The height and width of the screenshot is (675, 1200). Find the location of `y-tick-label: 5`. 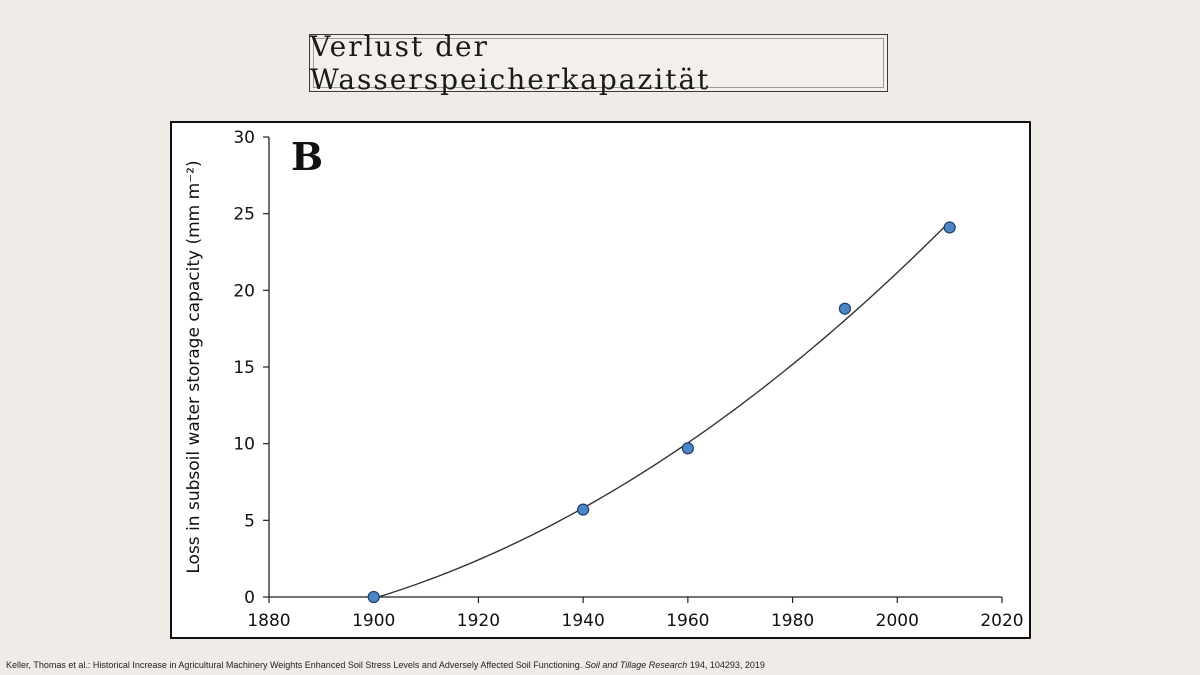

y-tick-label: 5 is located at coordinates (249, 521).